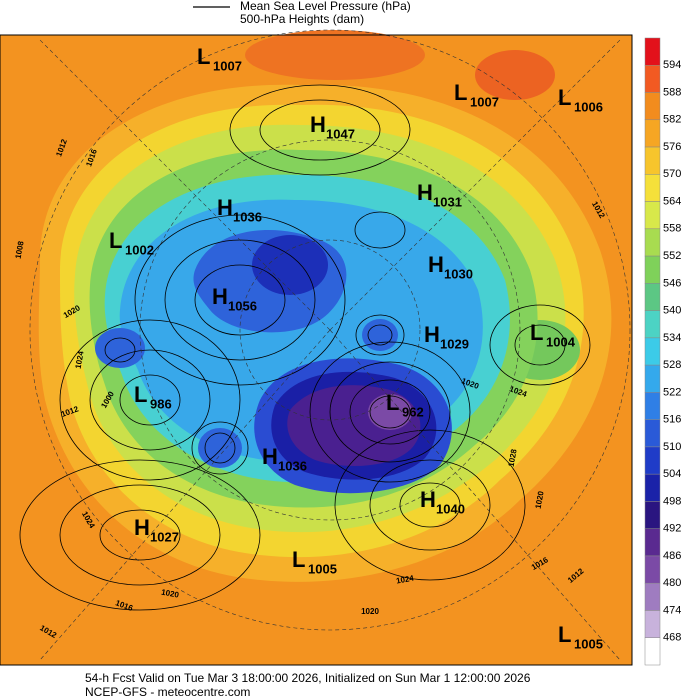 The image size is (681, 700). I want to click on colorbar-label: 492, so click(672, 529).